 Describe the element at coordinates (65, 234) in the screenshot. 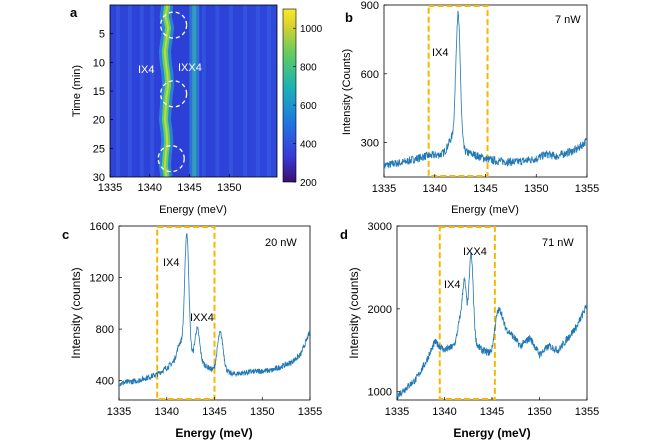

I see `panel-c-letter: c` at that location.